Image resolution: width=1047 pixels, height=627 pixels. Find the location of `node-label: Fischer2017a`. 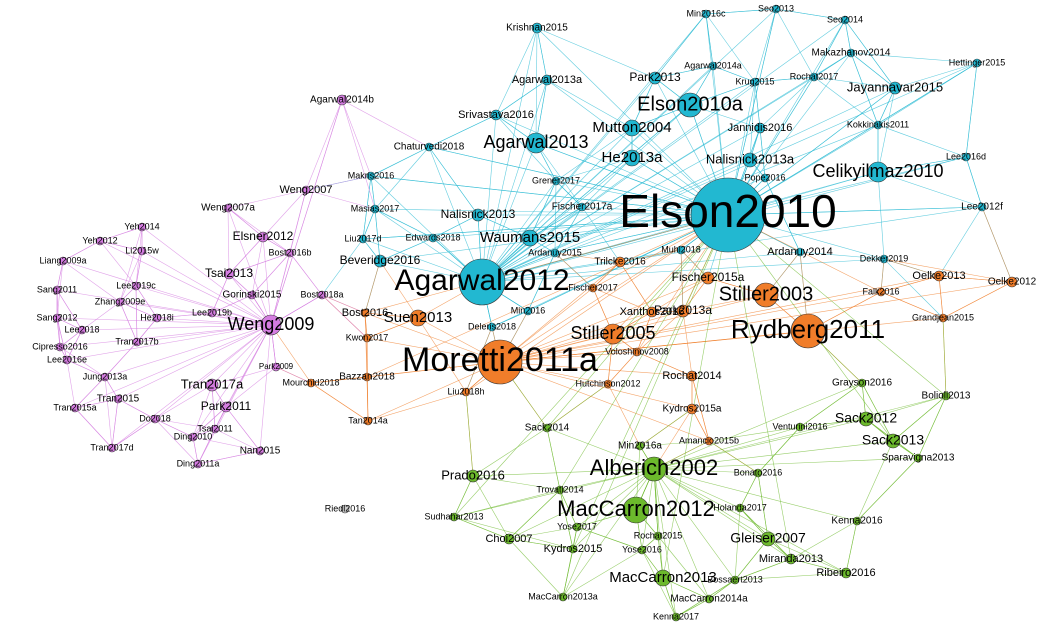

node-label: Fischer2017a is located at coordinates (582, 207).